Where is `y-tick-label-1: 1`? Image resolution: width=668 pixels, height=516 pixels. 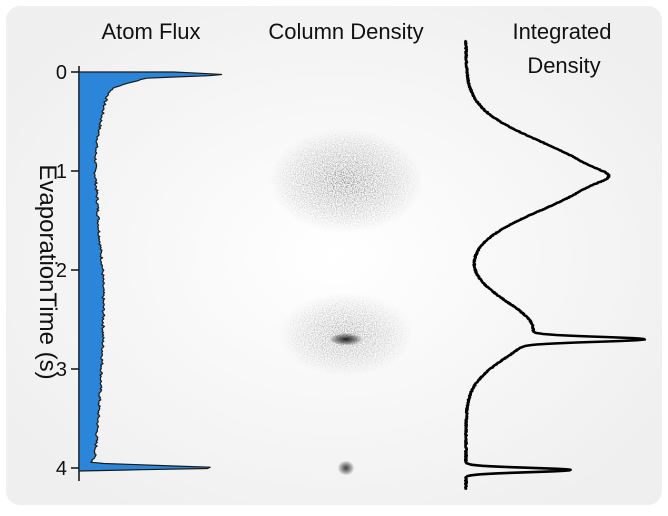
y-tick-label-1: 1 is located at coordinates (61, 172).